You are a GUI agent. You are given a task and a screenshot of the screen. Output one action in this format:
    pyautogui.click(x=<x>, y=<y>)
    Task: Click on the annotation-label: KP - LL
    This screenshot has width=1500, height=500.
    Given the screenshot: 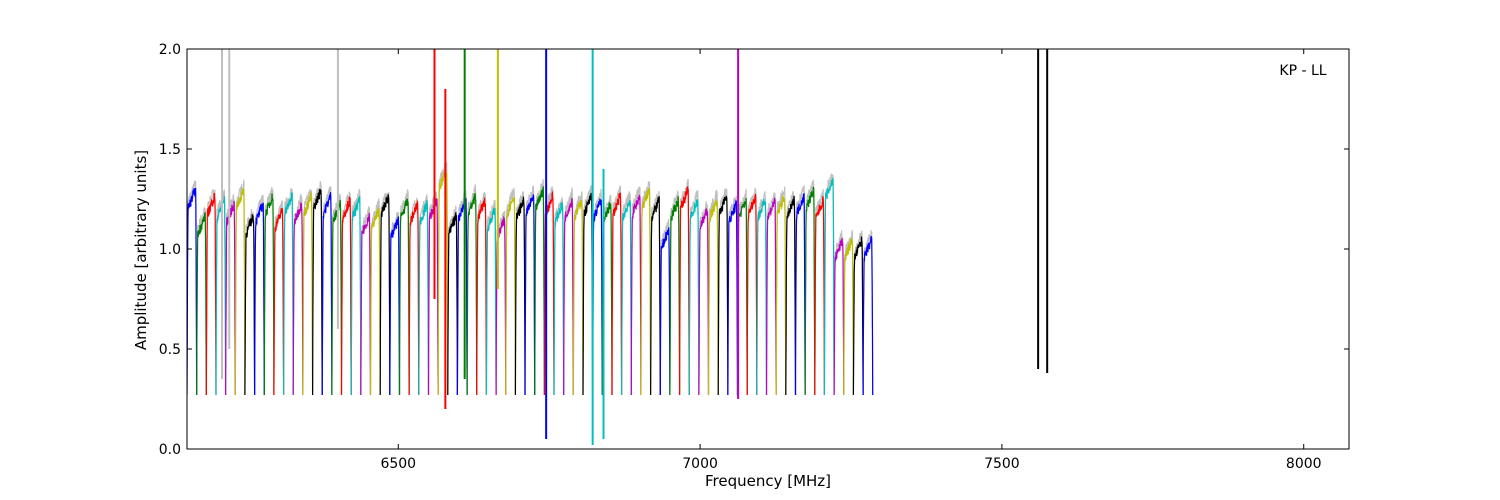 What is the action you would take?
    pyautogui.click(x=1302, y=71)
    